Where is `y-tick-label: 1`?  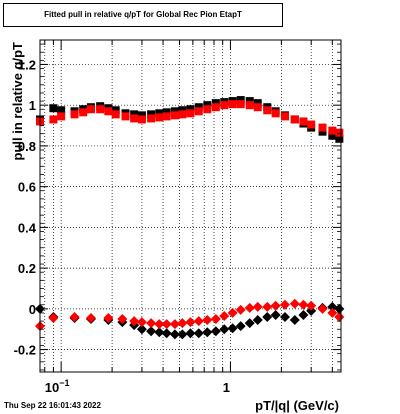
y-tick-label: 1 is located at coordinates (32, 105).